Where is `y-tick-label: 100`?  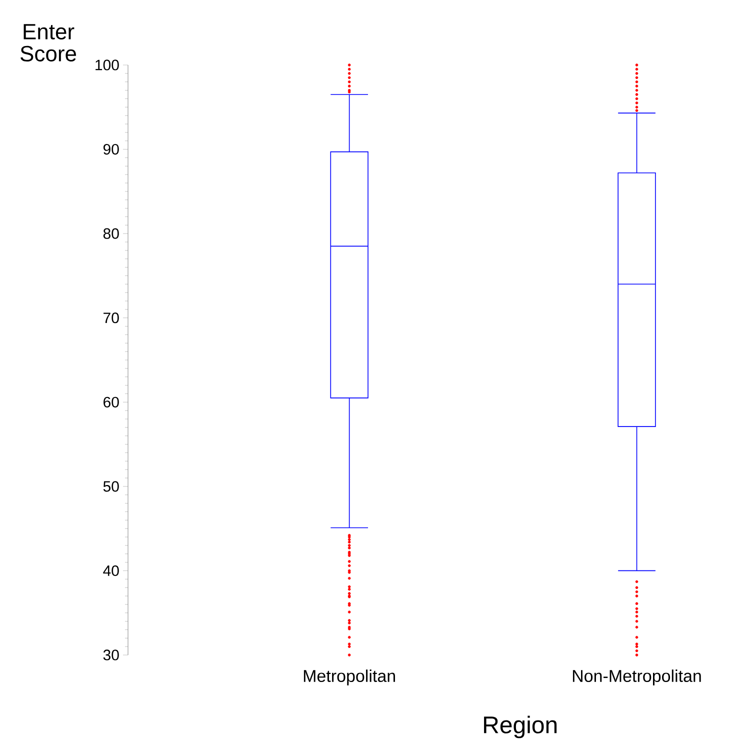 y-tick-label: 100 is located at coordinates (107, 65).